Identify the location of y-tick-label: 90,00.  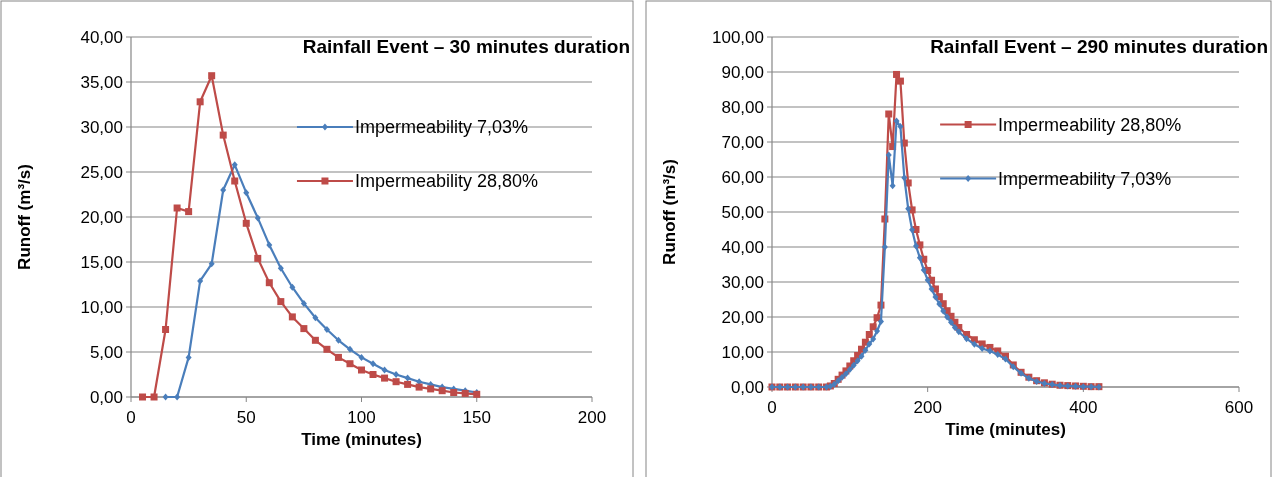
(742, 72).